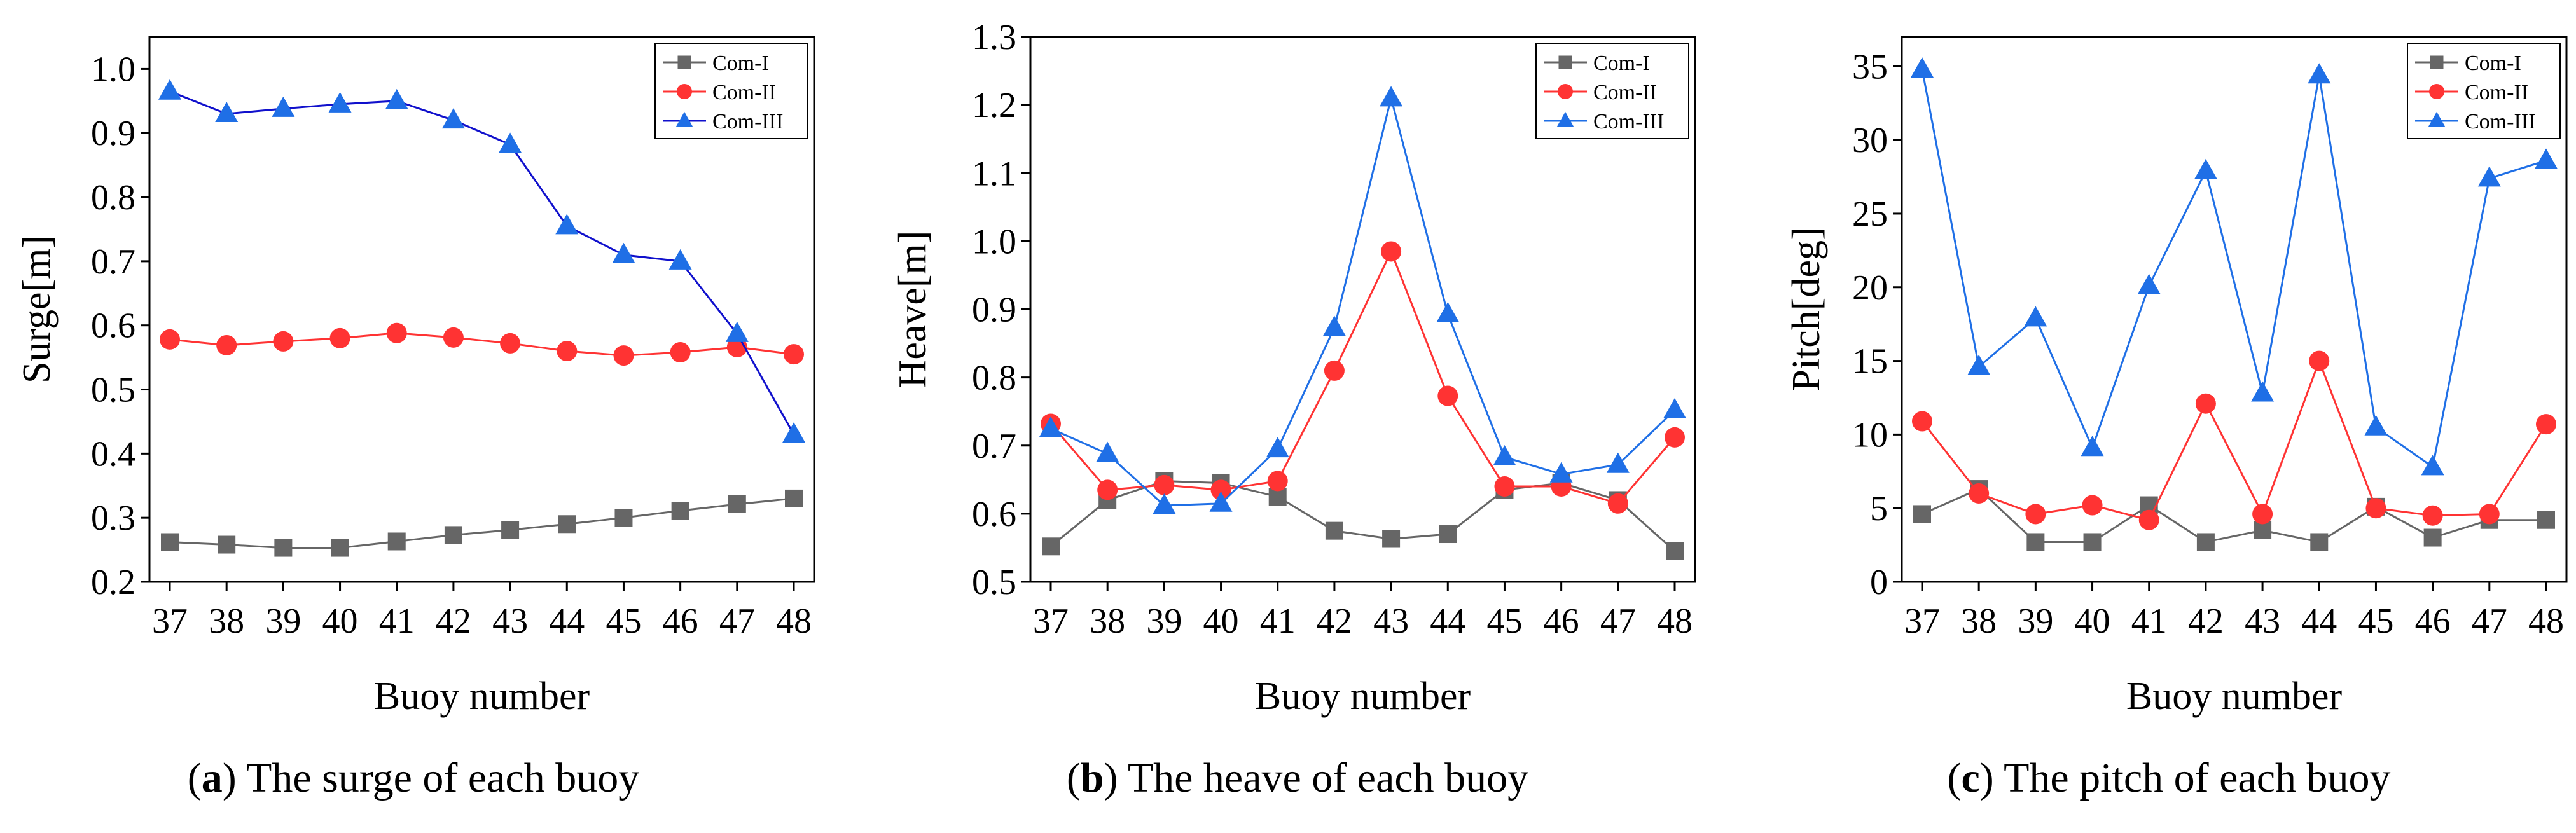  Describe the element at coordinates (1675, 622) in the screenshot. I see `x-tick-label: 48` at that location.